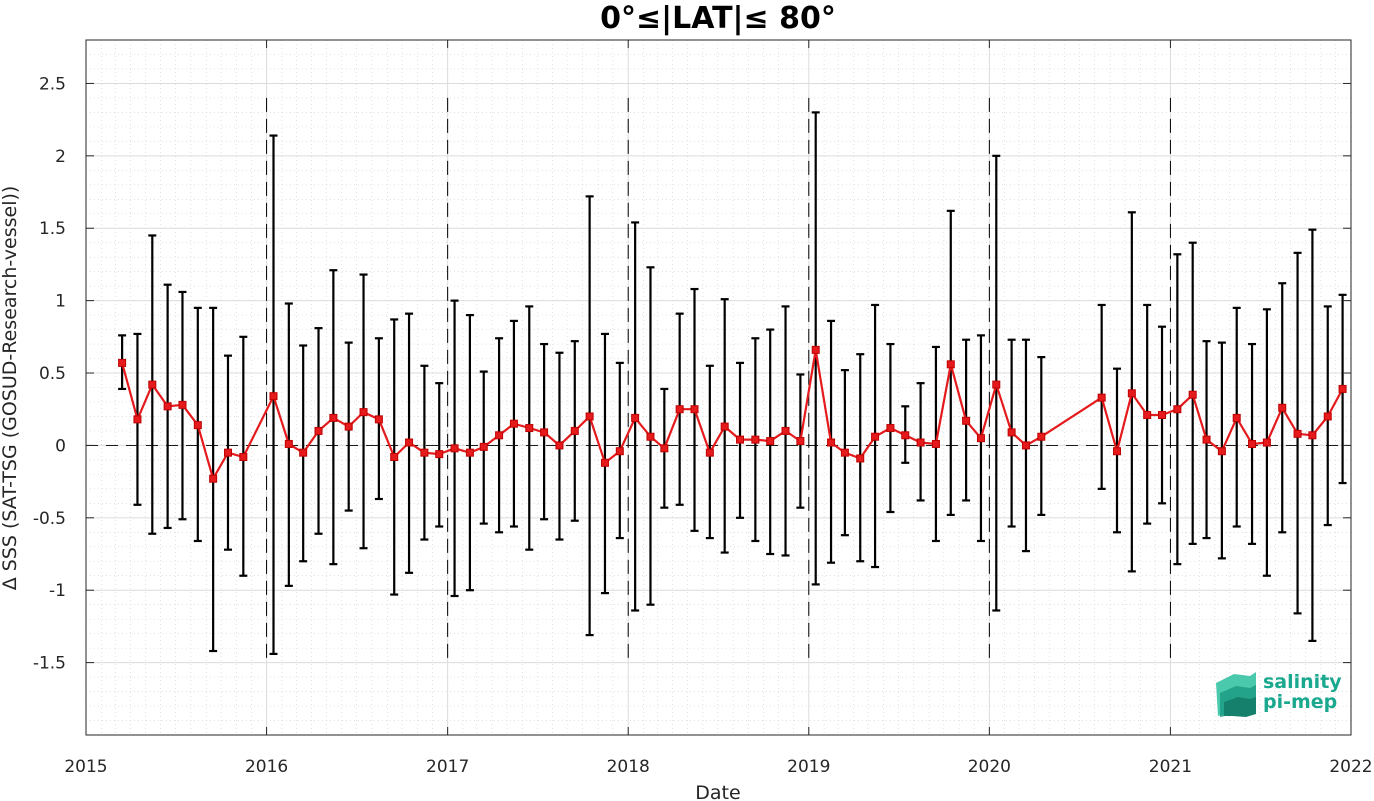 The image size is (1374, 801). I want to click on x-tick-labels: 2015 2016 2017 2018 2019 2020 2021 2022, so click(718, 767).